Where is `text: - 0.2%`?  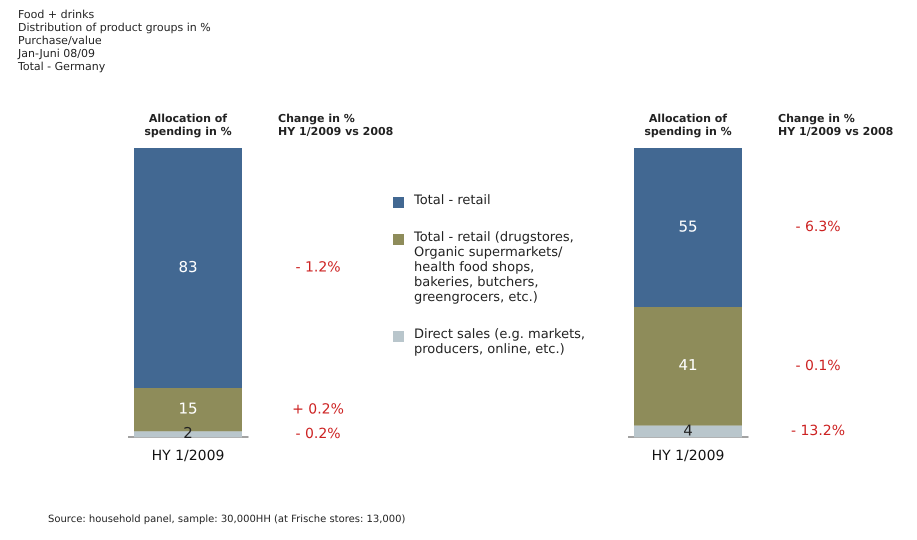 text: - 0.2% is located at coordinates (318, 434).